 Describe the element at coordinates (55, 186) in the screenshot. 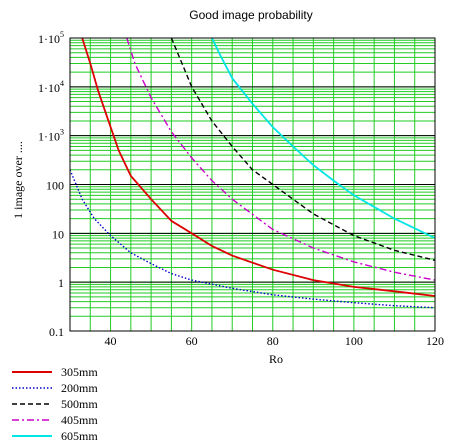

I see `y-tick-label: 100` at that location.